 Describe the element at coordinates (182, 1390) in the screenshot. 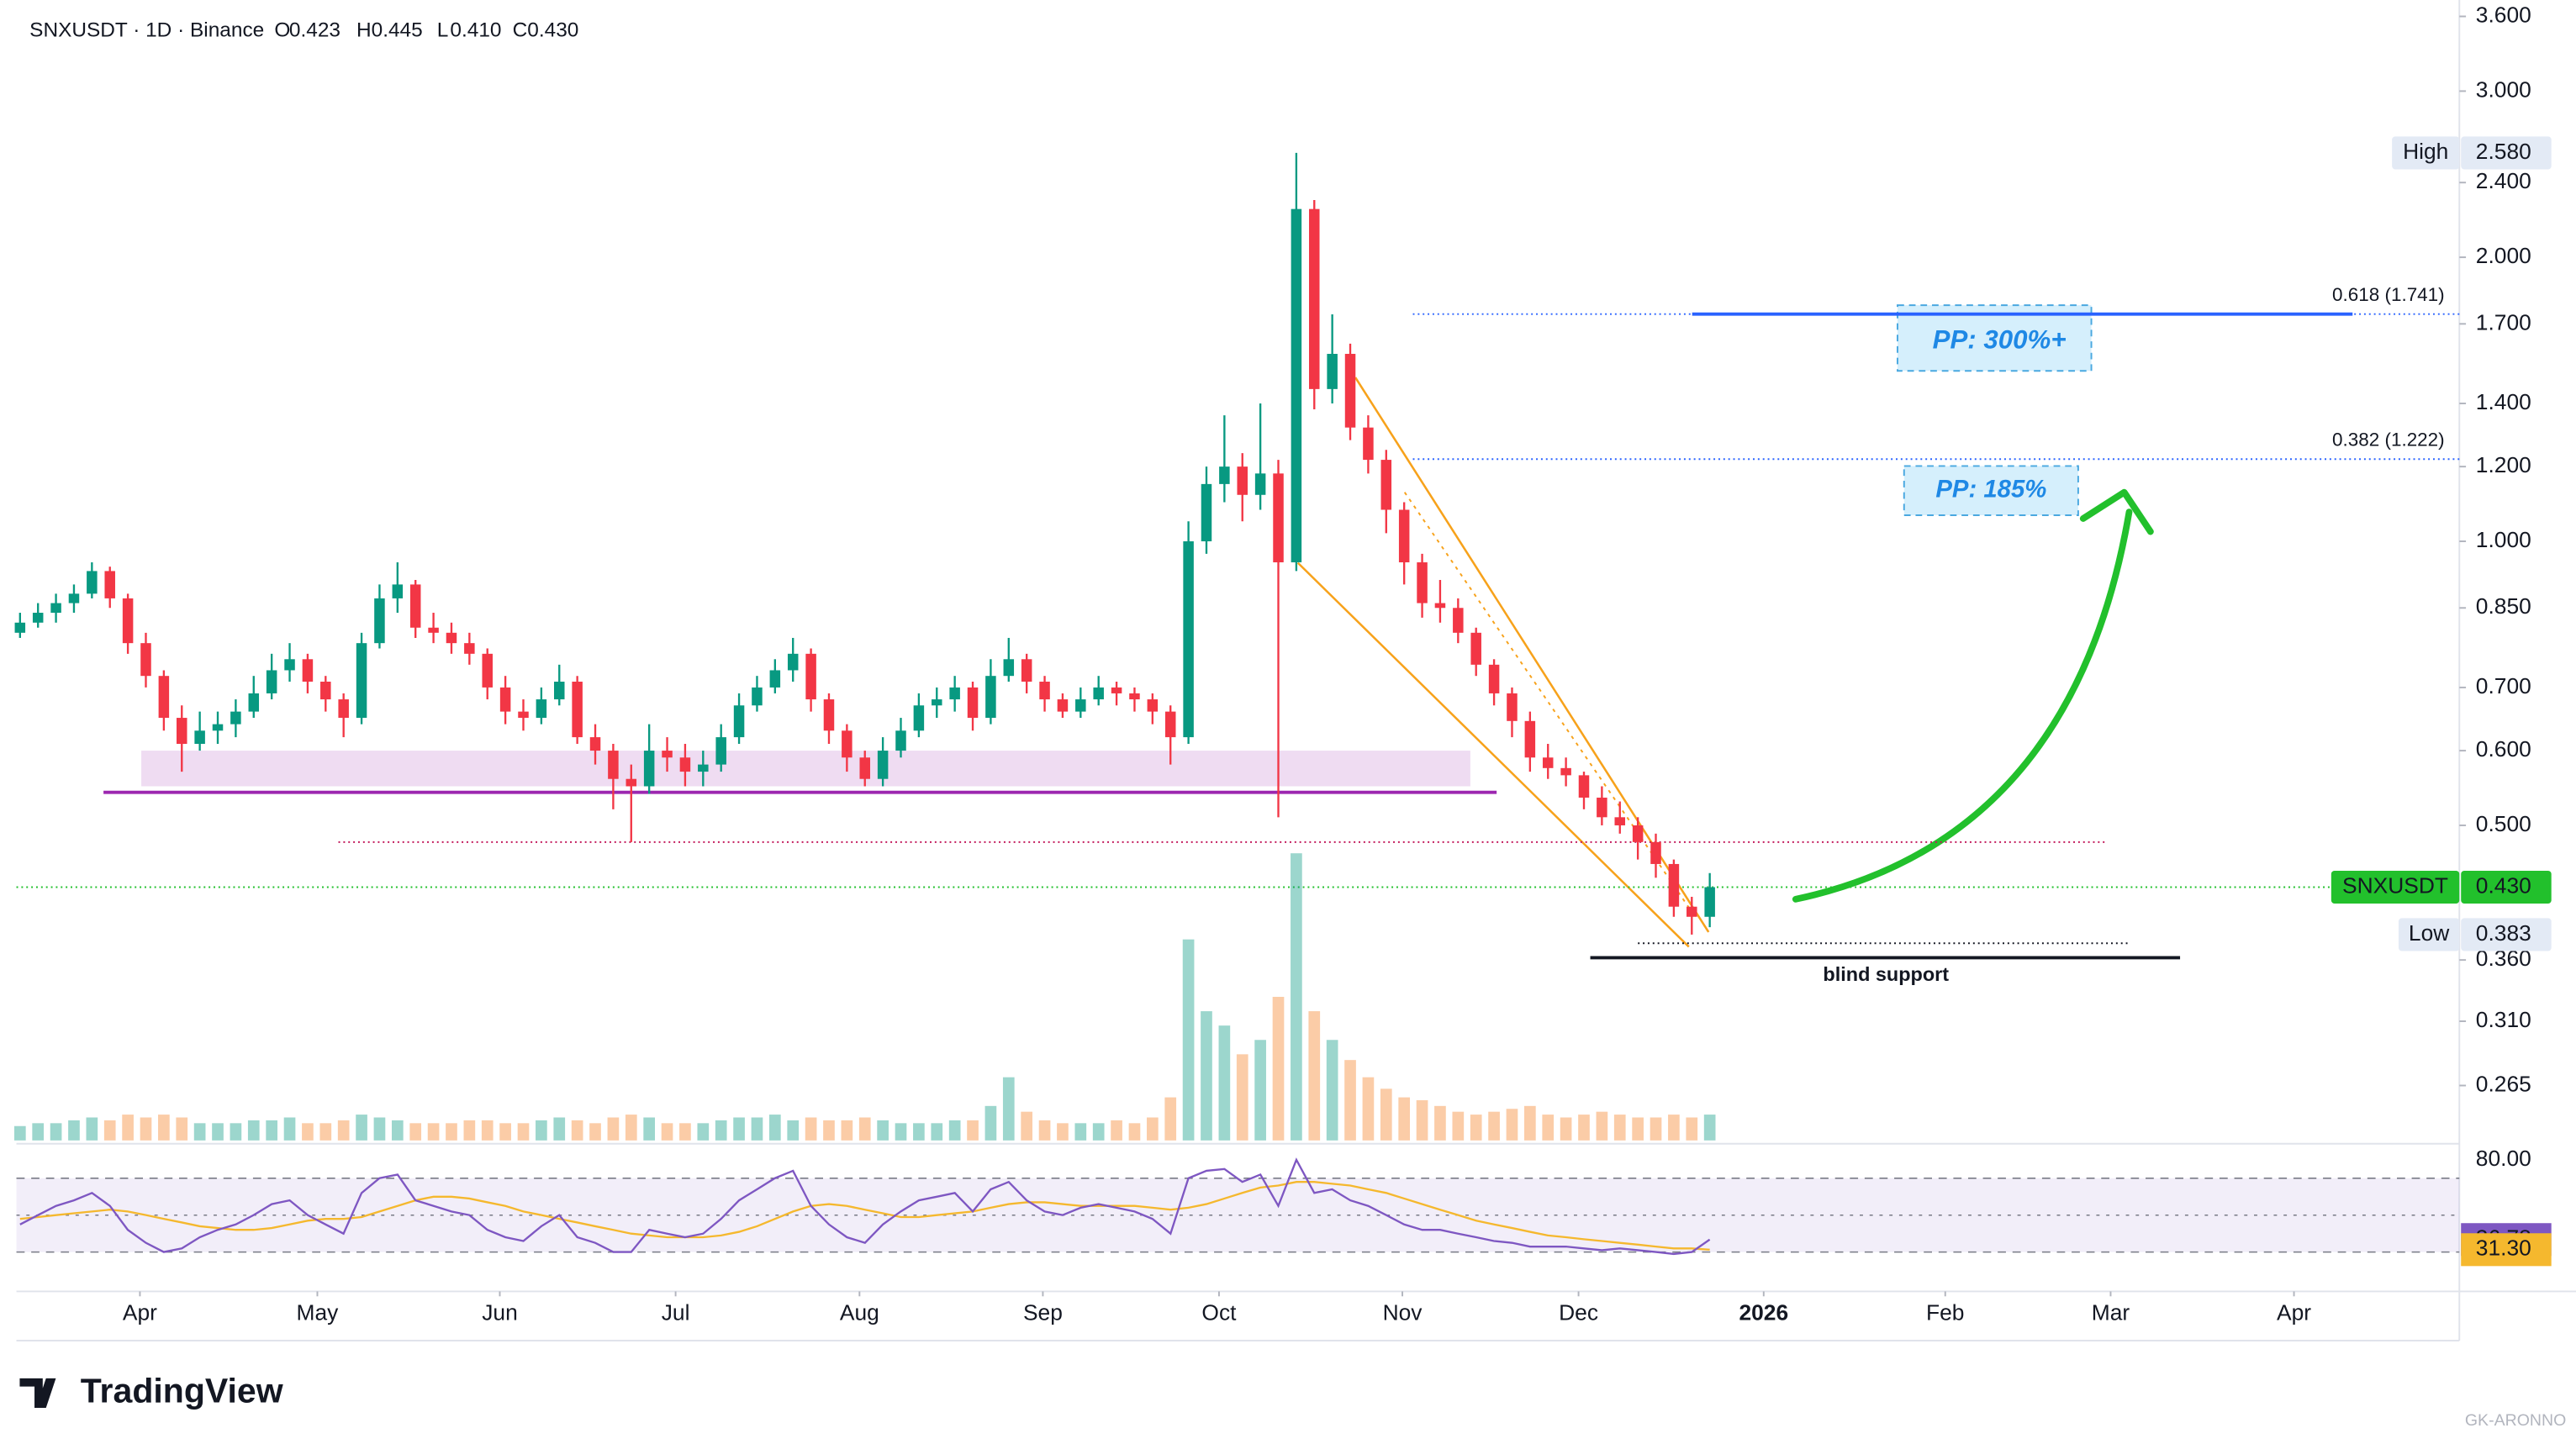

I see `brand-name: TradingView` at that location.